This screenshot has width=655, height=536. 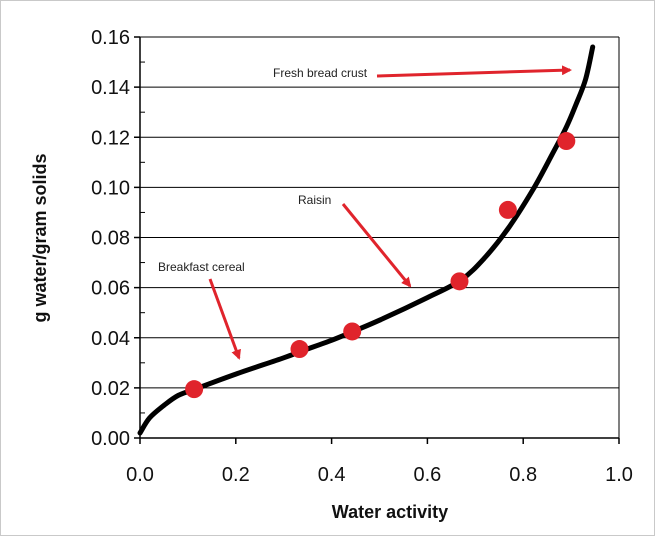 I want to click on y-tick-labels: 0.00 0.02 0.04 0.06 0.08 0.10 0.12 0.14 0.16, so click(x=110, y=238).